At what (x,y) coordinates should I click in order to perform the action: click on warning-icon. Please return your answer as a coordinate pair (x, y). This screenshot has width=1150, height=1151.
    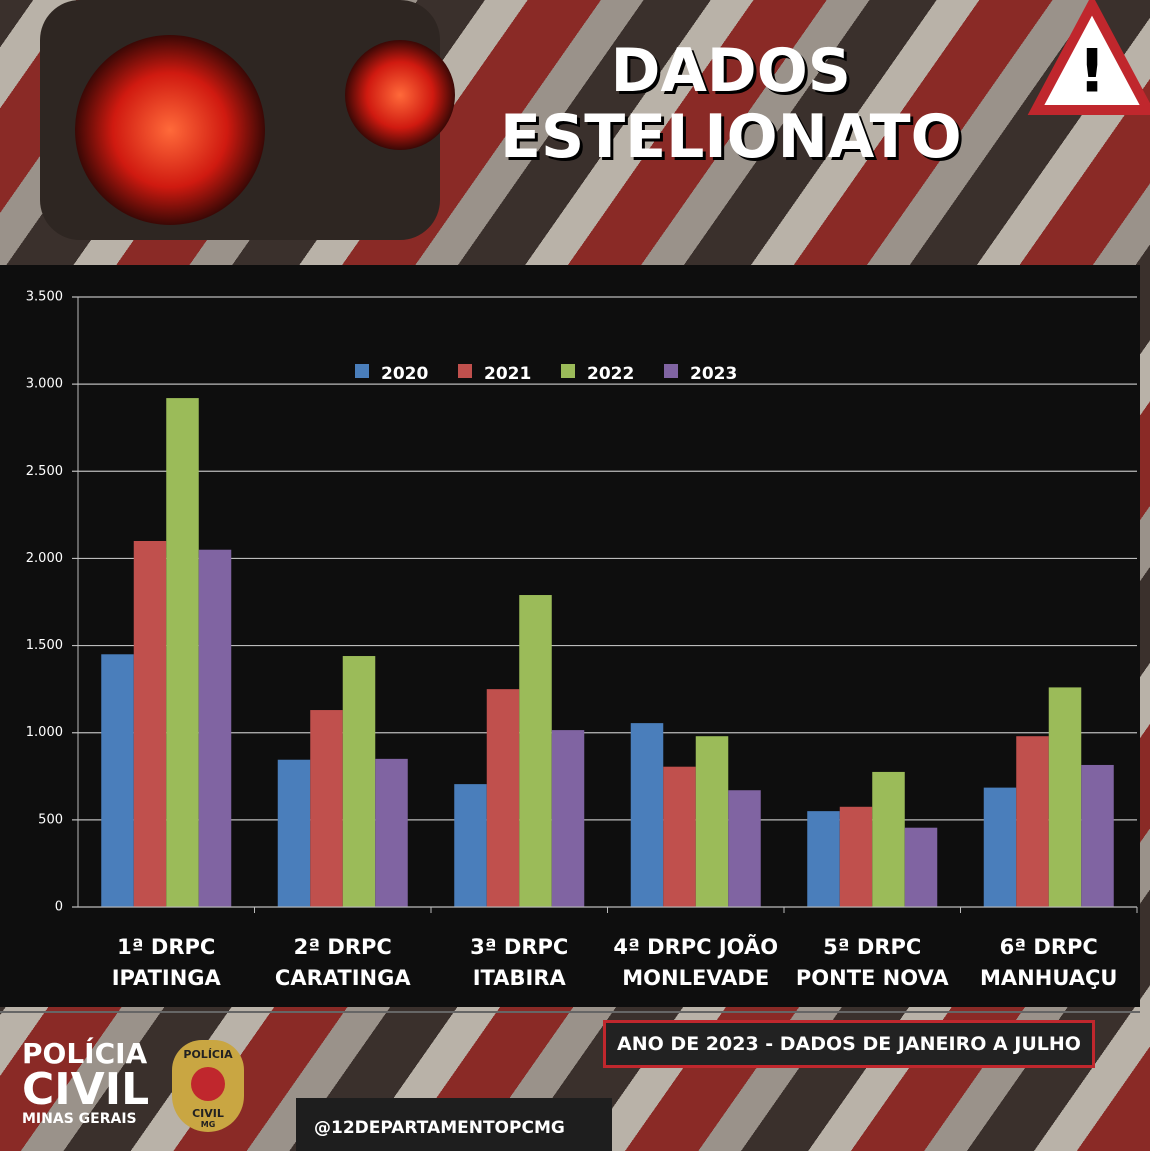
    Looking at the image, I should click on (1088, 57).